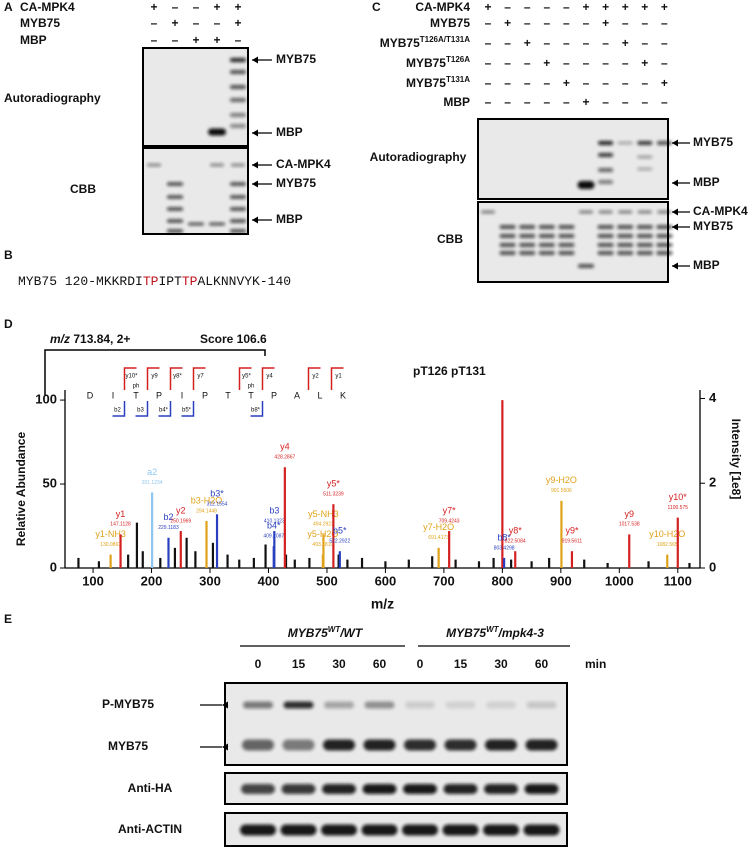 This screenshot has height=856, width=752. I want to click on peak-ion-label: b3*, so click(217, 494).